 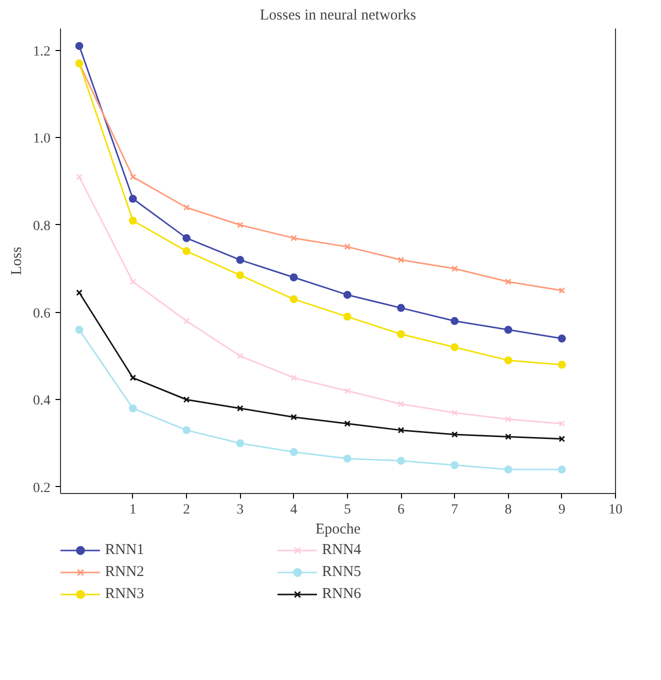 I want to click on x-tick-label: 6, so click(x=401, y=510).